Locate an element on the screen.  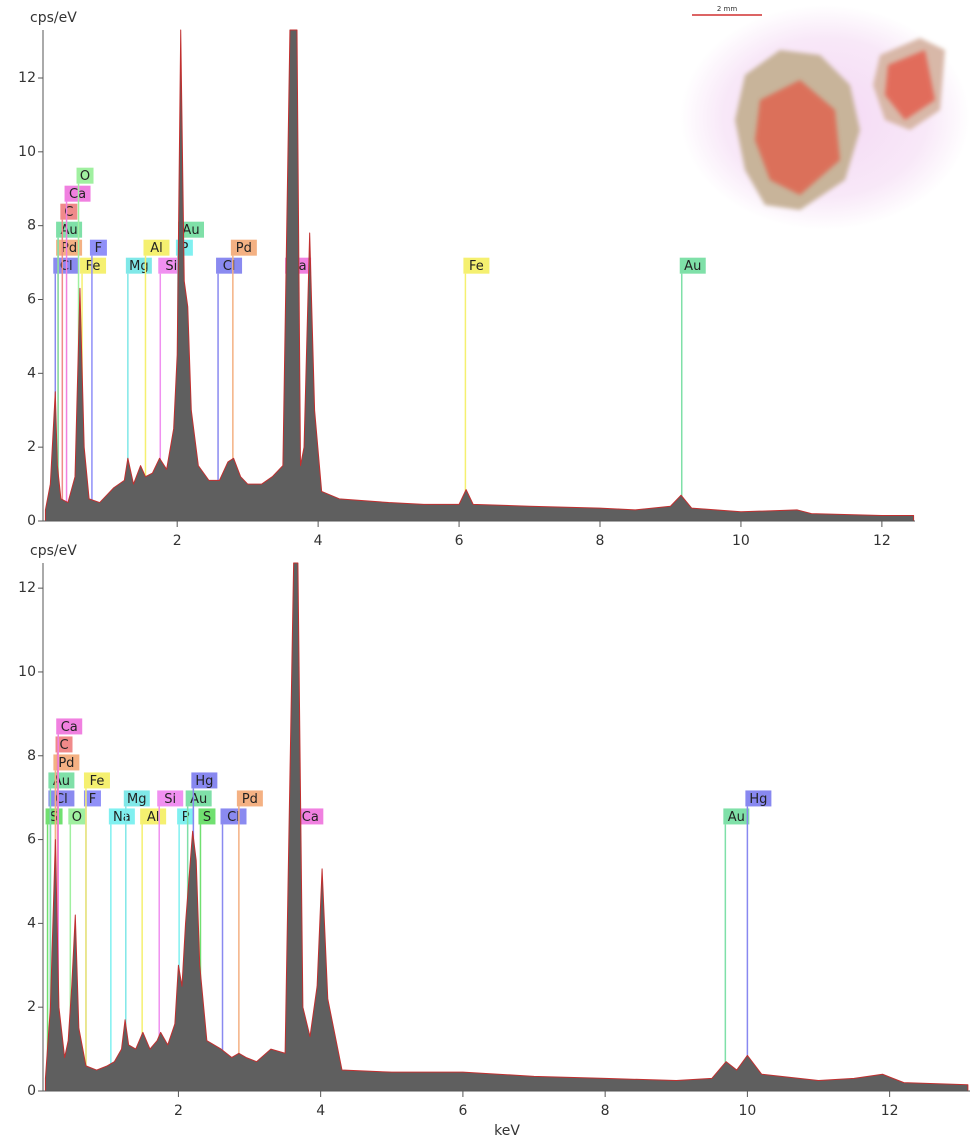
element-label: Na is located at coordinates (122, 817).